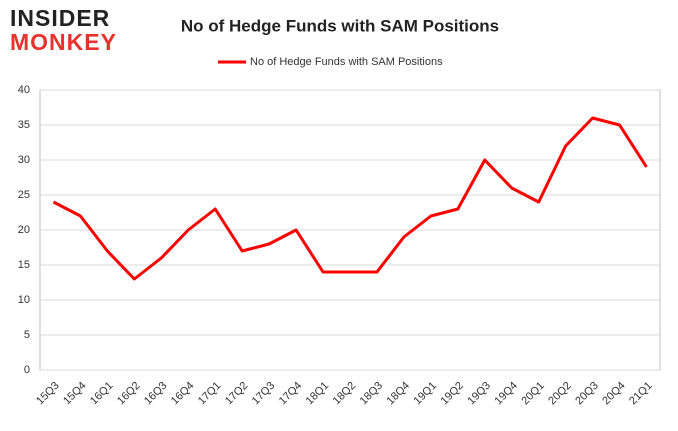 This screenshot has height=431, width=678. What do you see at coordinates (24, 125) in the screenshot?
I see `y-tick-label: 35` at bounding box center [24, 125].